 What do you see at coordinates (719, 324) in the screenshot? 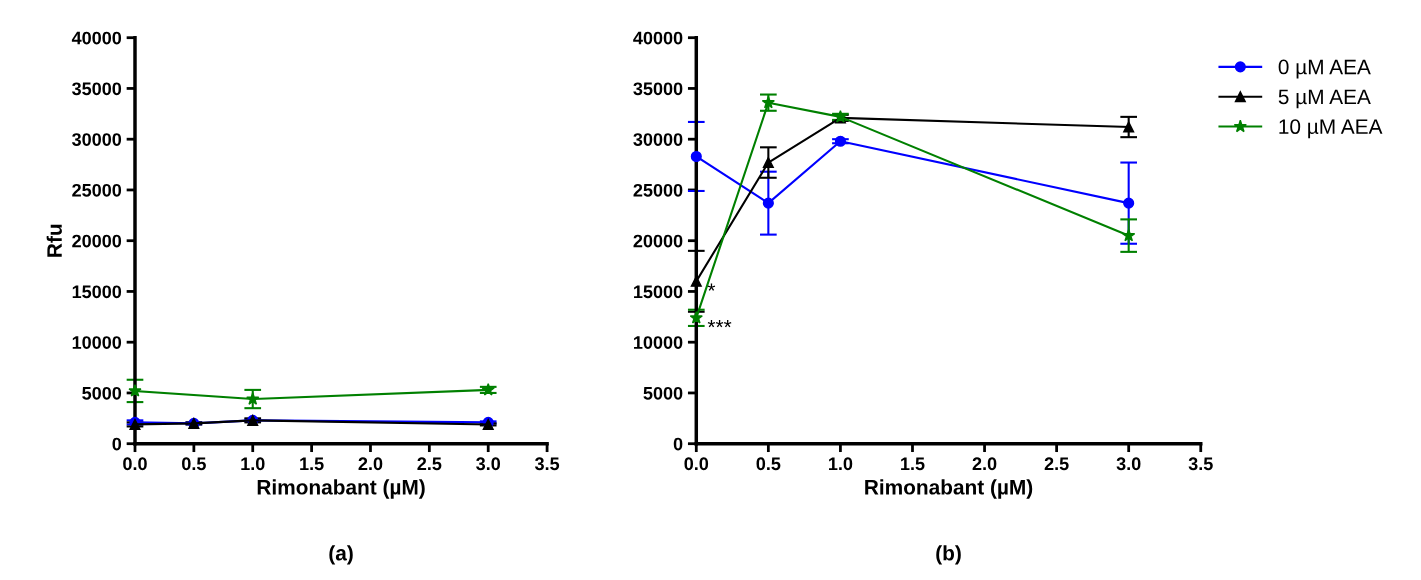
I see `annotation: ***` at bounding box center [719, 324].